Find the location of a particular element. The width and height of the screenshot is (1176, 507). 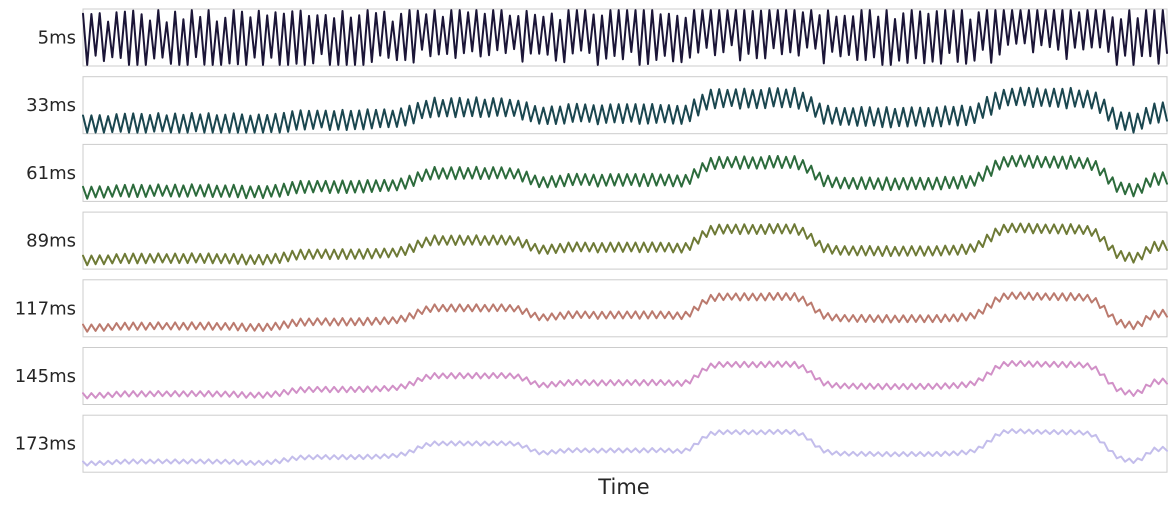

series-line-61ms is located at coordinates (625, 177).